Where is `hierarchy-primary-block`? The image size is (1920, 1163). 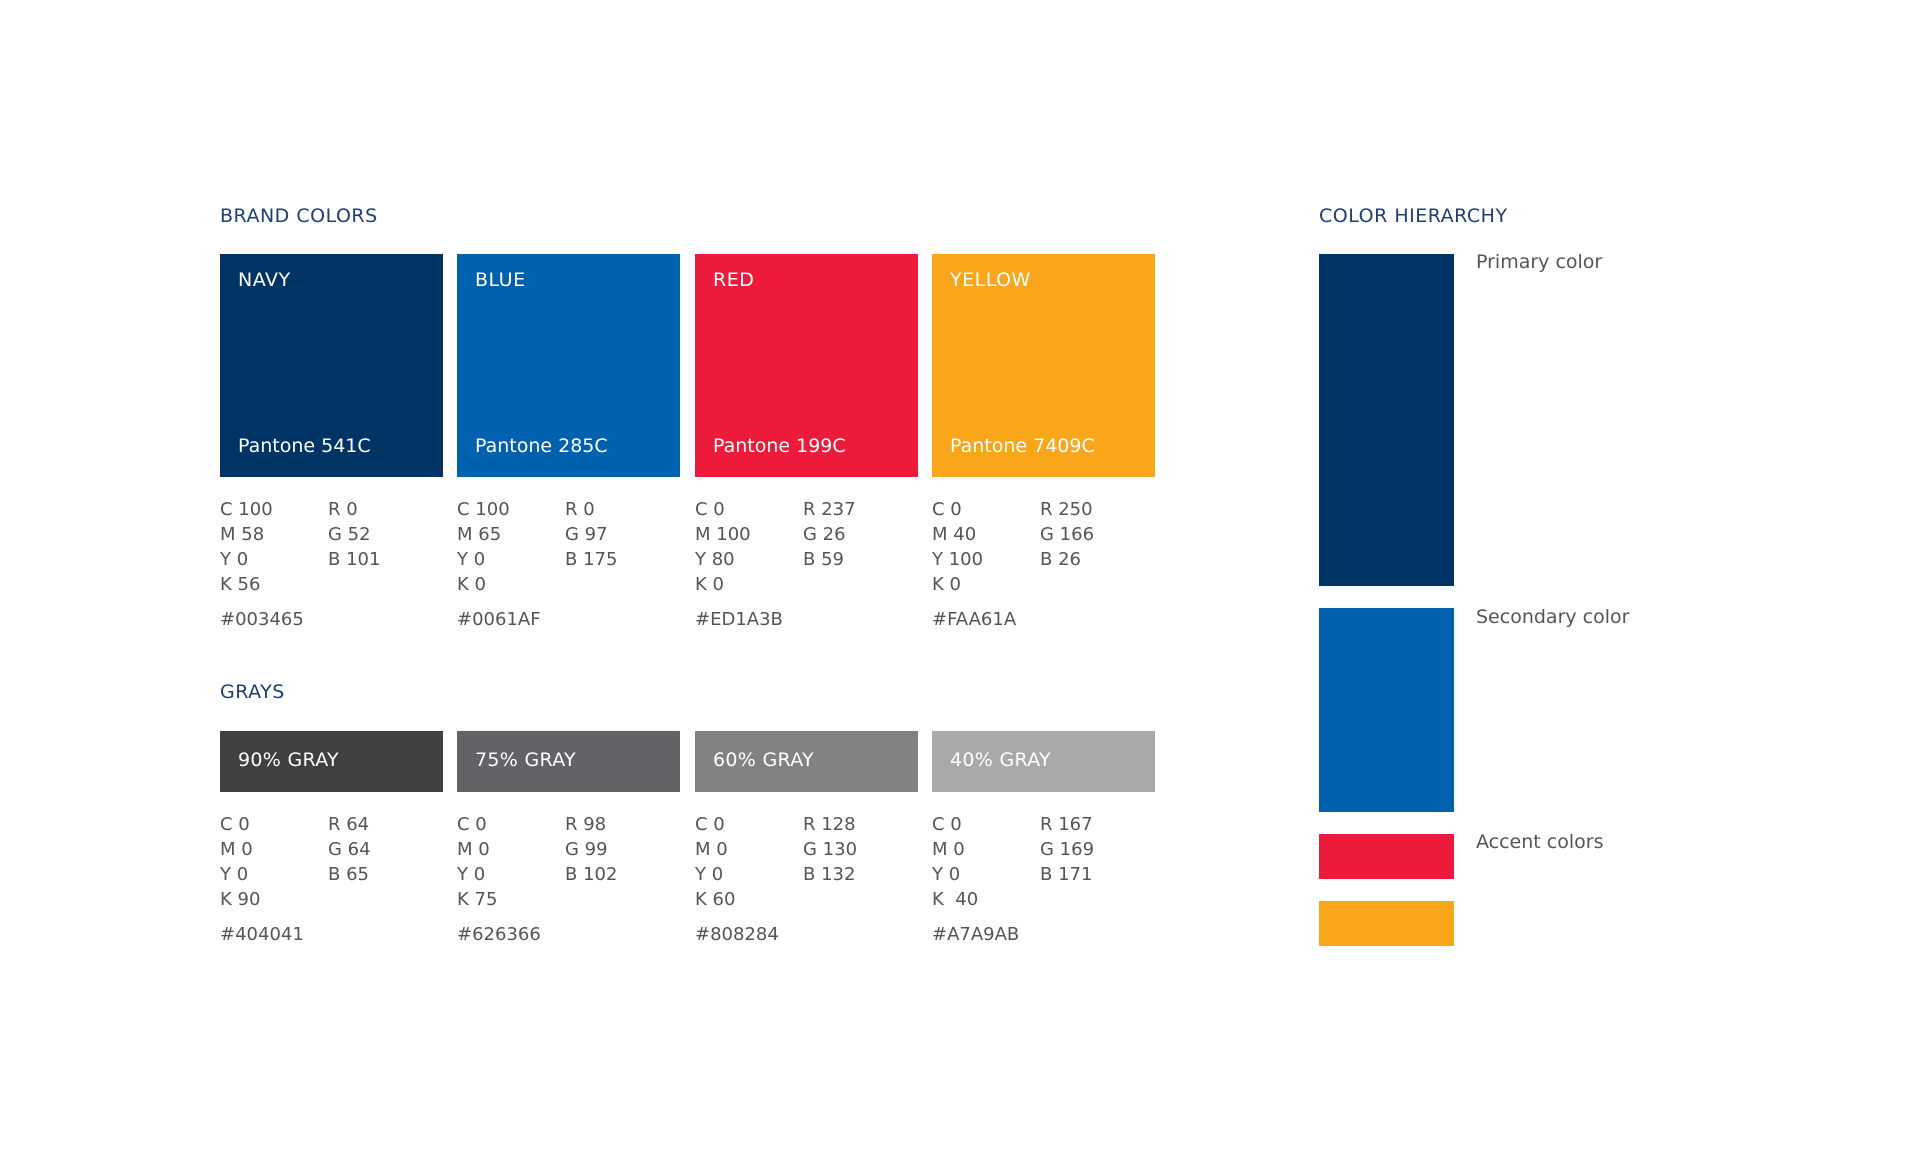
hierarchy-primary-block is located at coordinates (1386, 420).